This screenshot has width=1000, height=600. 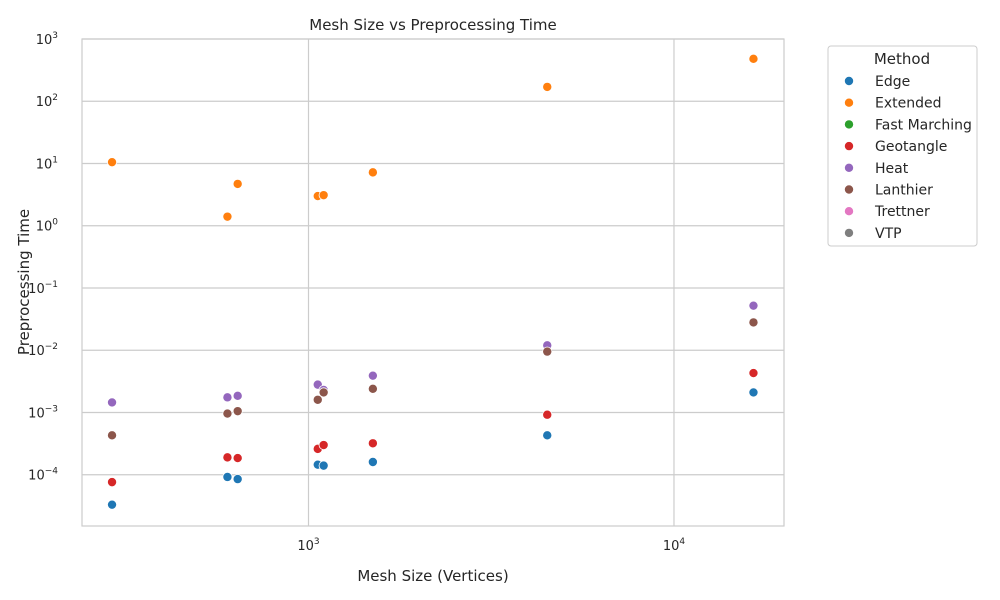 I want to click on legend-item-trettner: Trettner, so click(x=887, y=212).